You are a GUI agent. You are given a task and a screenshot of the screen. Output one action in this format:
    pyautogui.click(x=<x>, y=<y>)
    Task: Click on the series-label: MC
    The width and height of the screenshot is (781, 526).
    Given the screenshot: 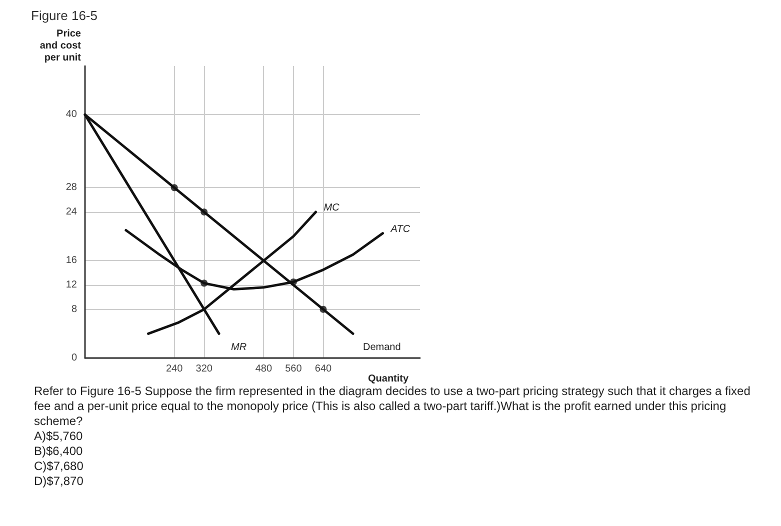 What is the action you would take?
    pyautogui.click(x=332, y=208)
    